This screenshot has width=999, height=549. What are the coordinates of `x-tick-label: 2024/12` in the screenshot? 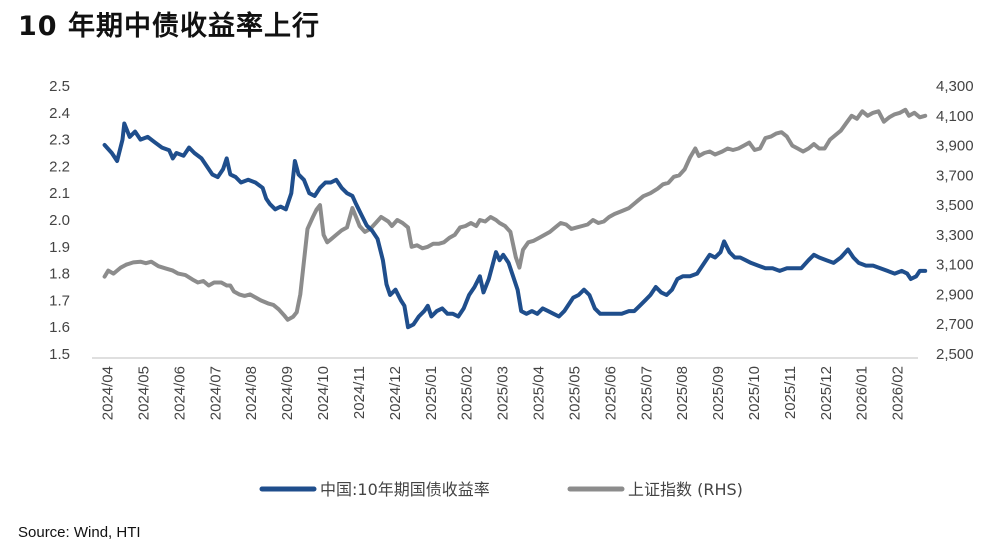 It's located at (395, 393).